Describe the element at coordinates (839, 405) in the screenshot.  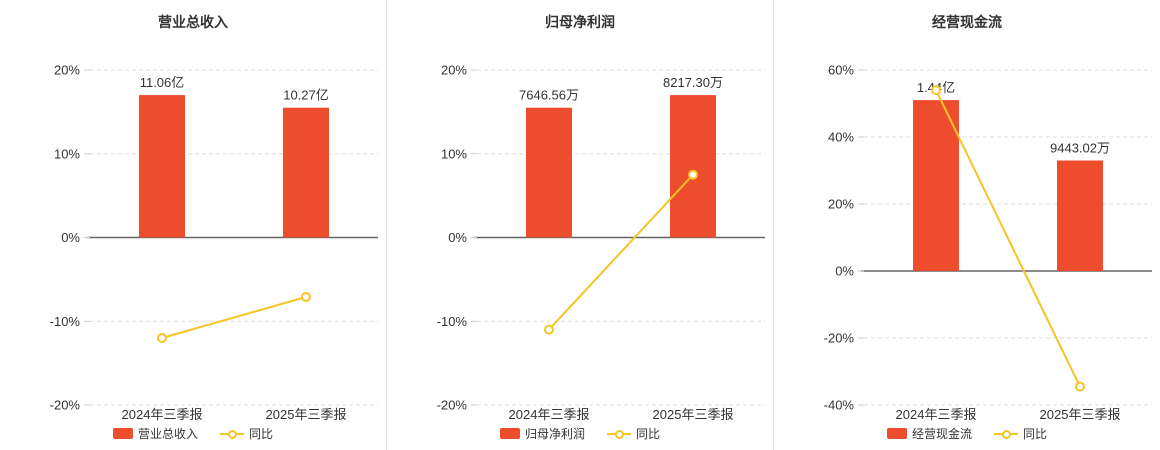
I see `y-tick-label: -40%` at that location.